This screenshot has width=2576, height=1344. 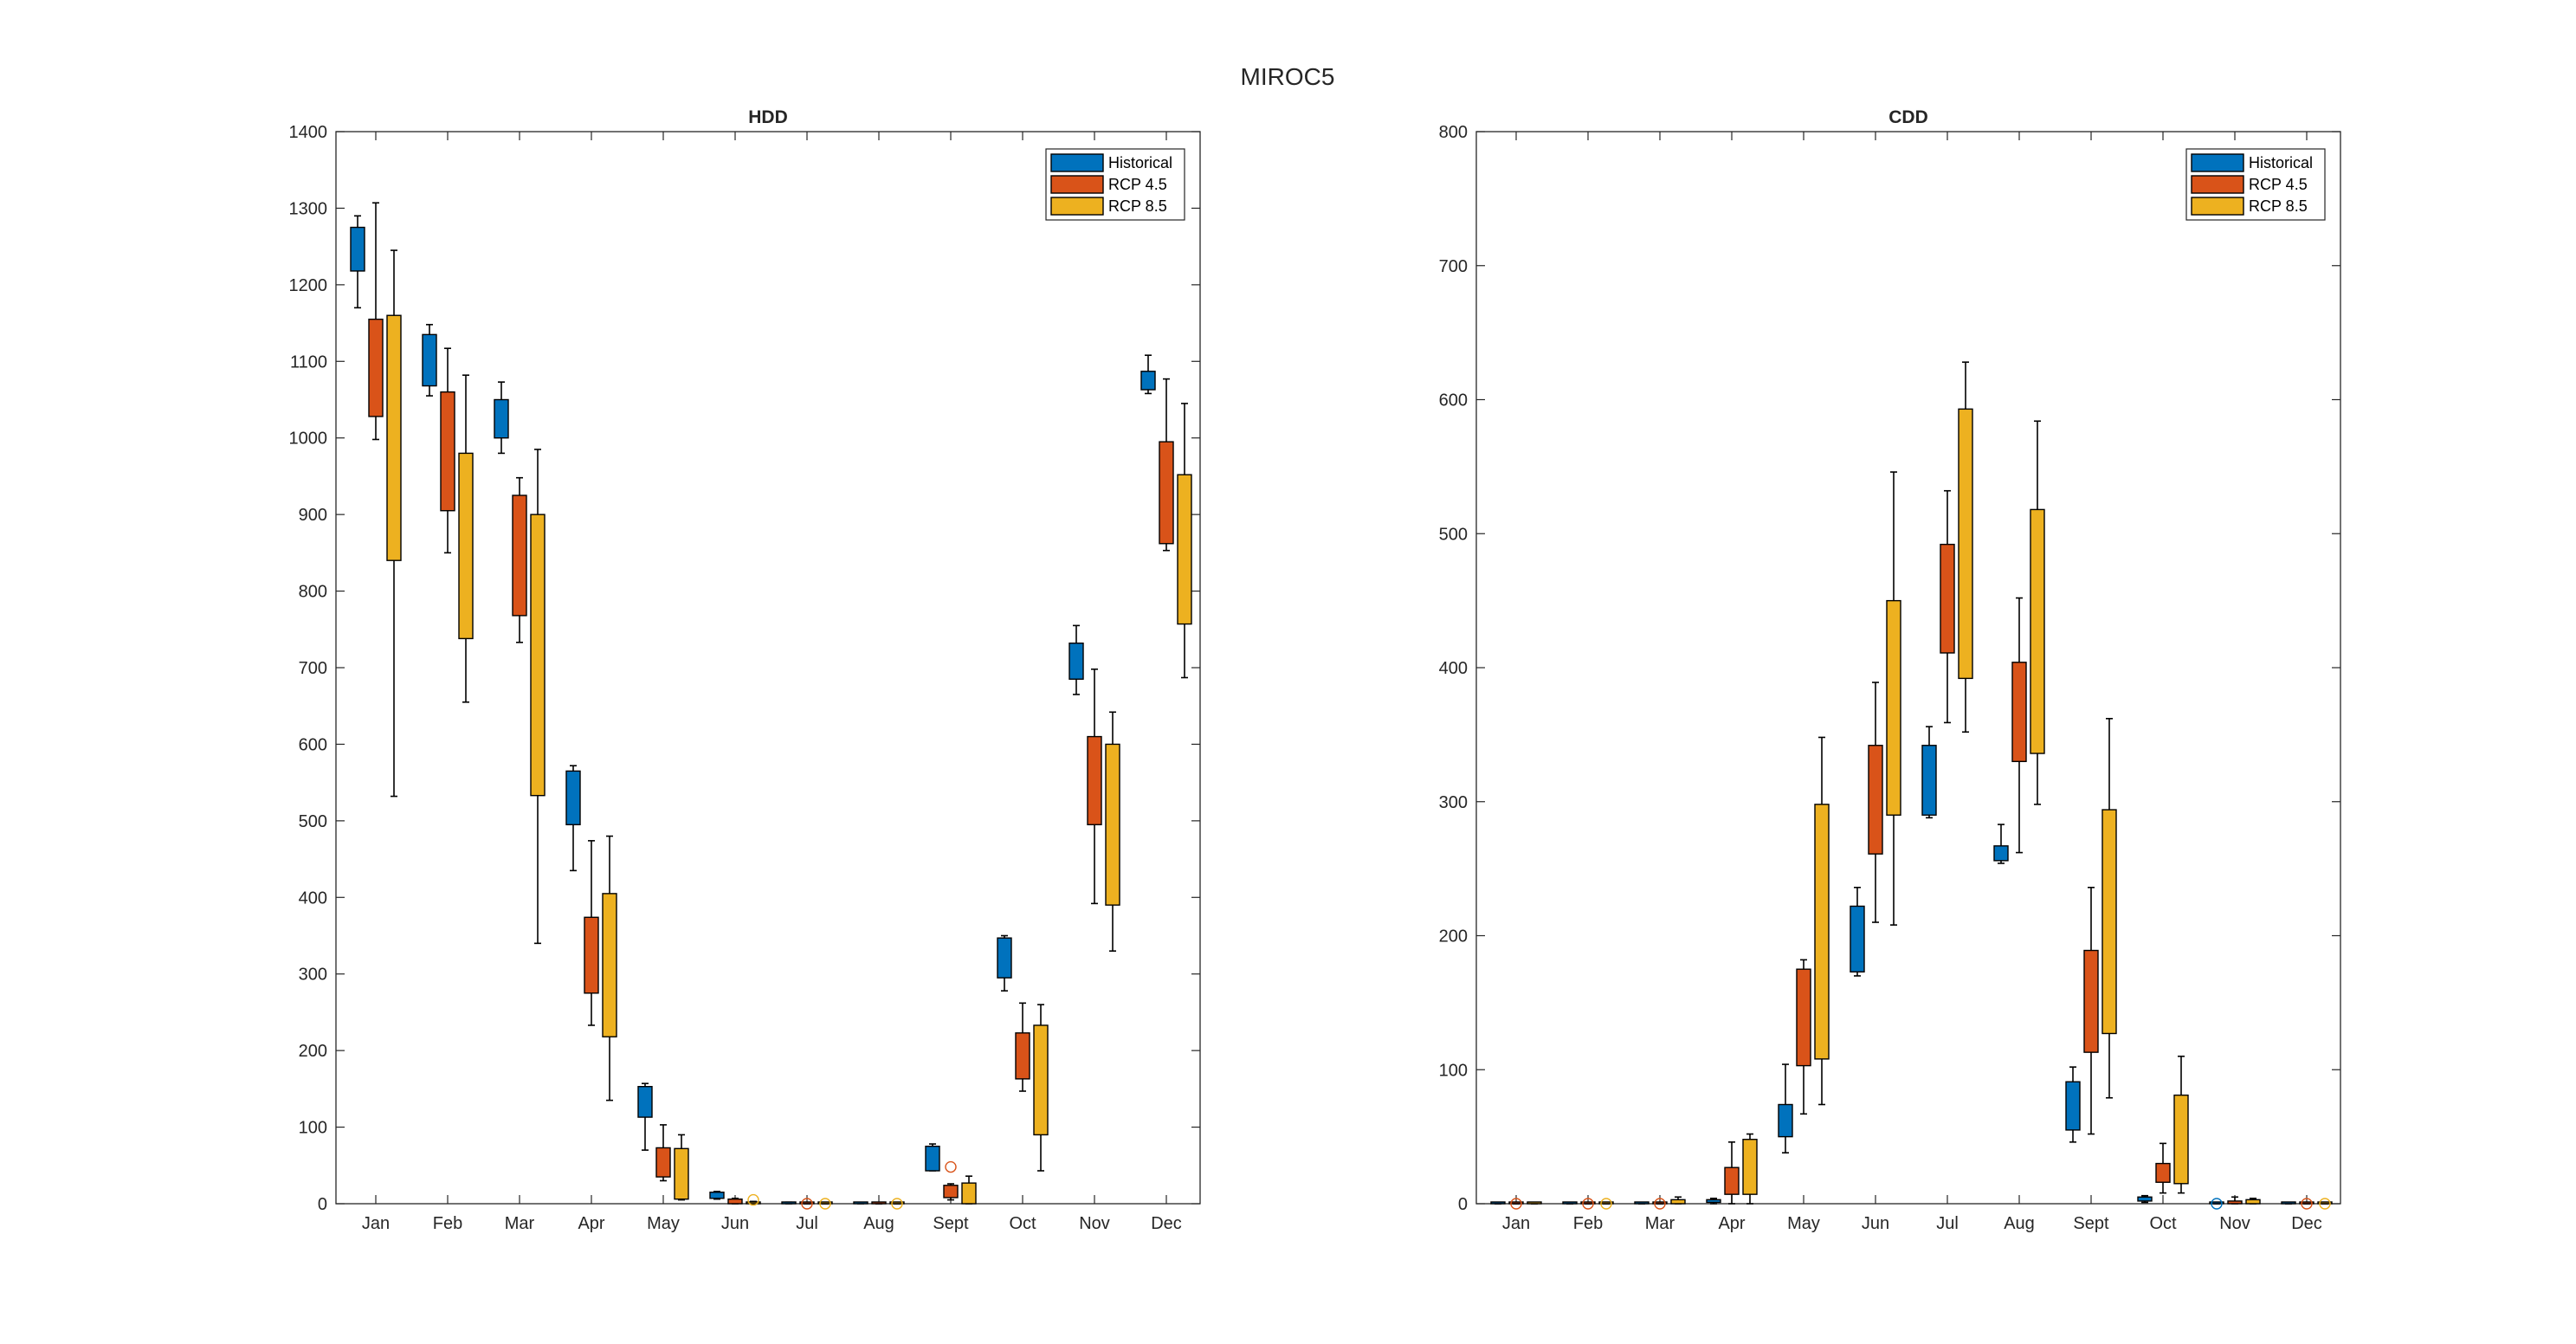 I want to click on axis-title: HDD, so click(x=768, y=117).